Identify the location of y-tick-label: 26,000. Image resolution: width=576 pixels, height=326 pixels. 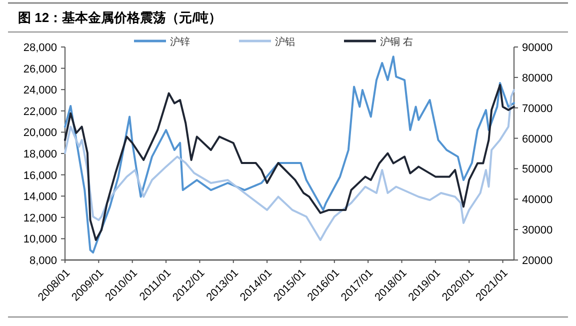
(40, 69).